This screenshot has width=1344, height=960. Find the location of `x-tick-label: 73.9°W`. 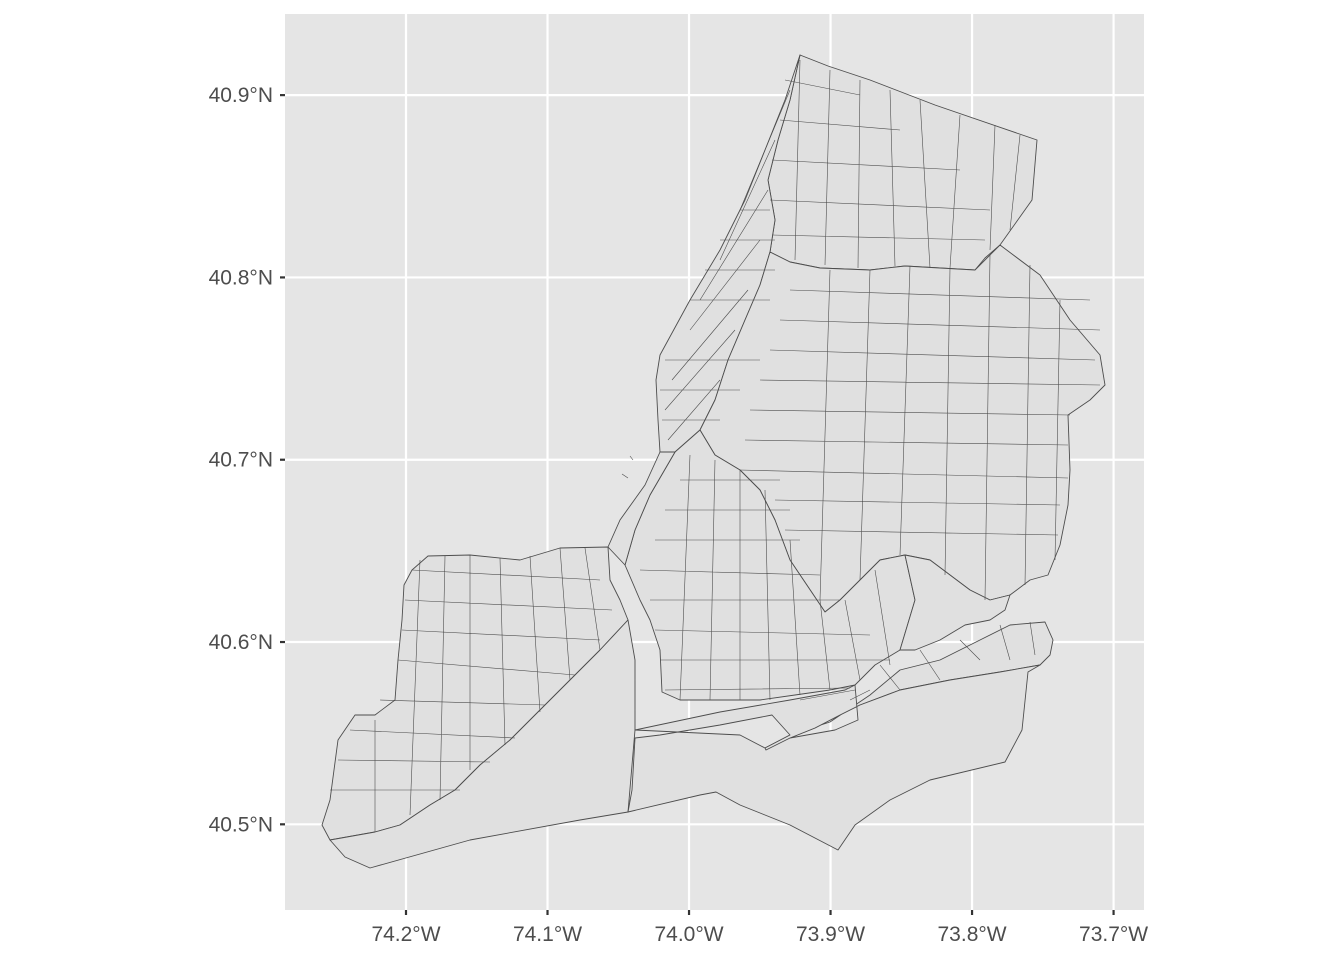

x-tick-label: 73.9°W is located at coordinates (830, 934).